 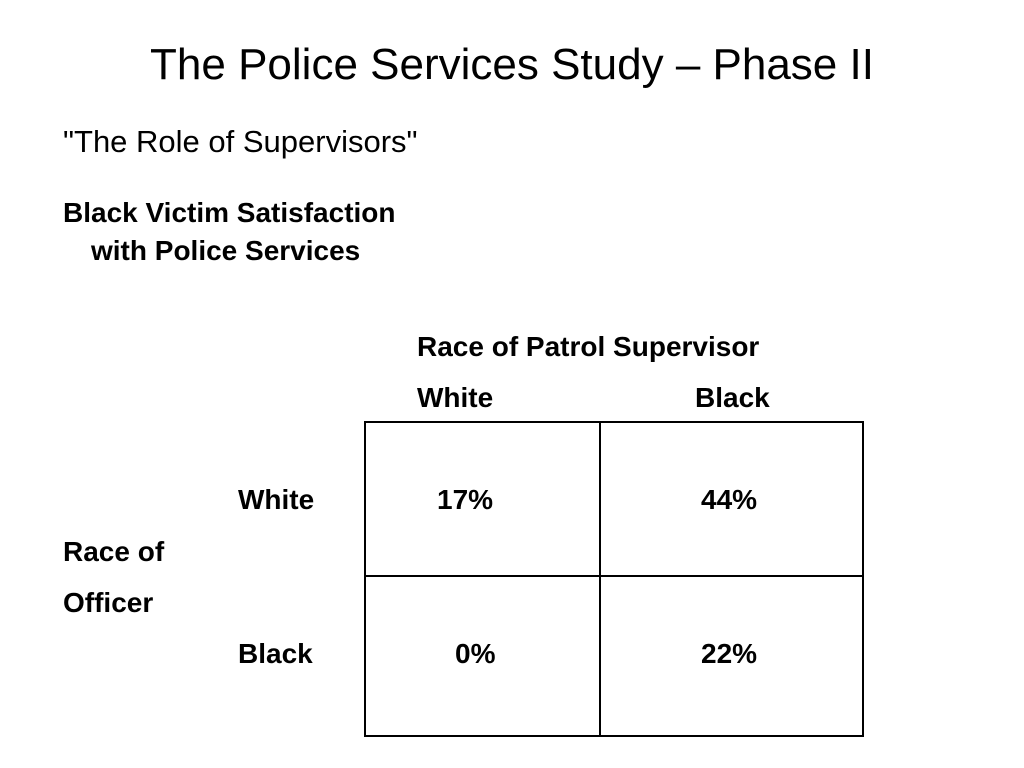 What do you see at coordinates (588, 346) in the screenshot?
I see `column-caption: Race of Patrol Supervisor` at bounding box center [588, 346].